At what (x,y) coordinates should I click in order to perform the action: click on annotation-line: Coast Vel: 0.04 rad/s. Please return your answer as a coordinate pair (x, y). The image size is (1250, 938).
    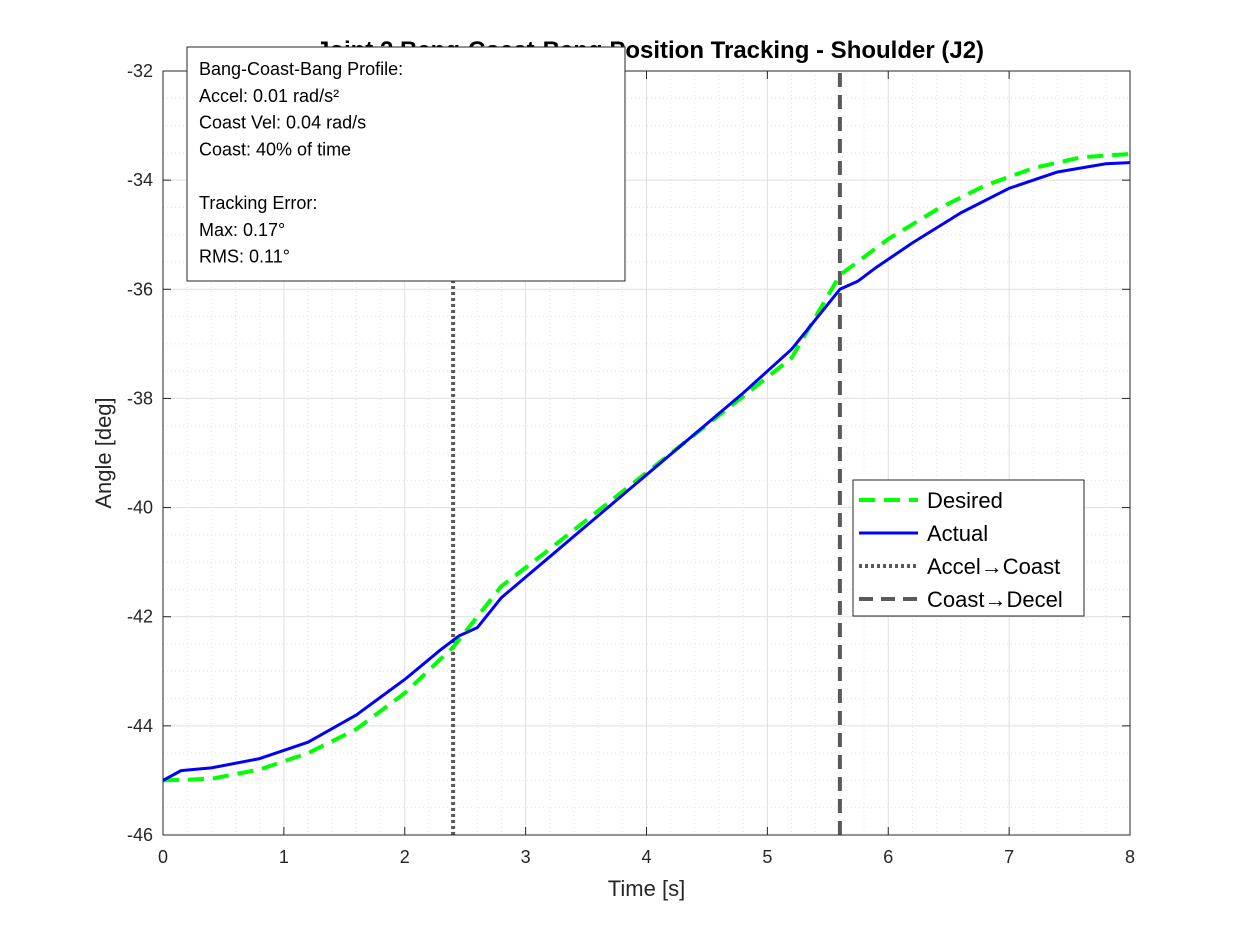
    Looking at the image, I should click on (282, 123).